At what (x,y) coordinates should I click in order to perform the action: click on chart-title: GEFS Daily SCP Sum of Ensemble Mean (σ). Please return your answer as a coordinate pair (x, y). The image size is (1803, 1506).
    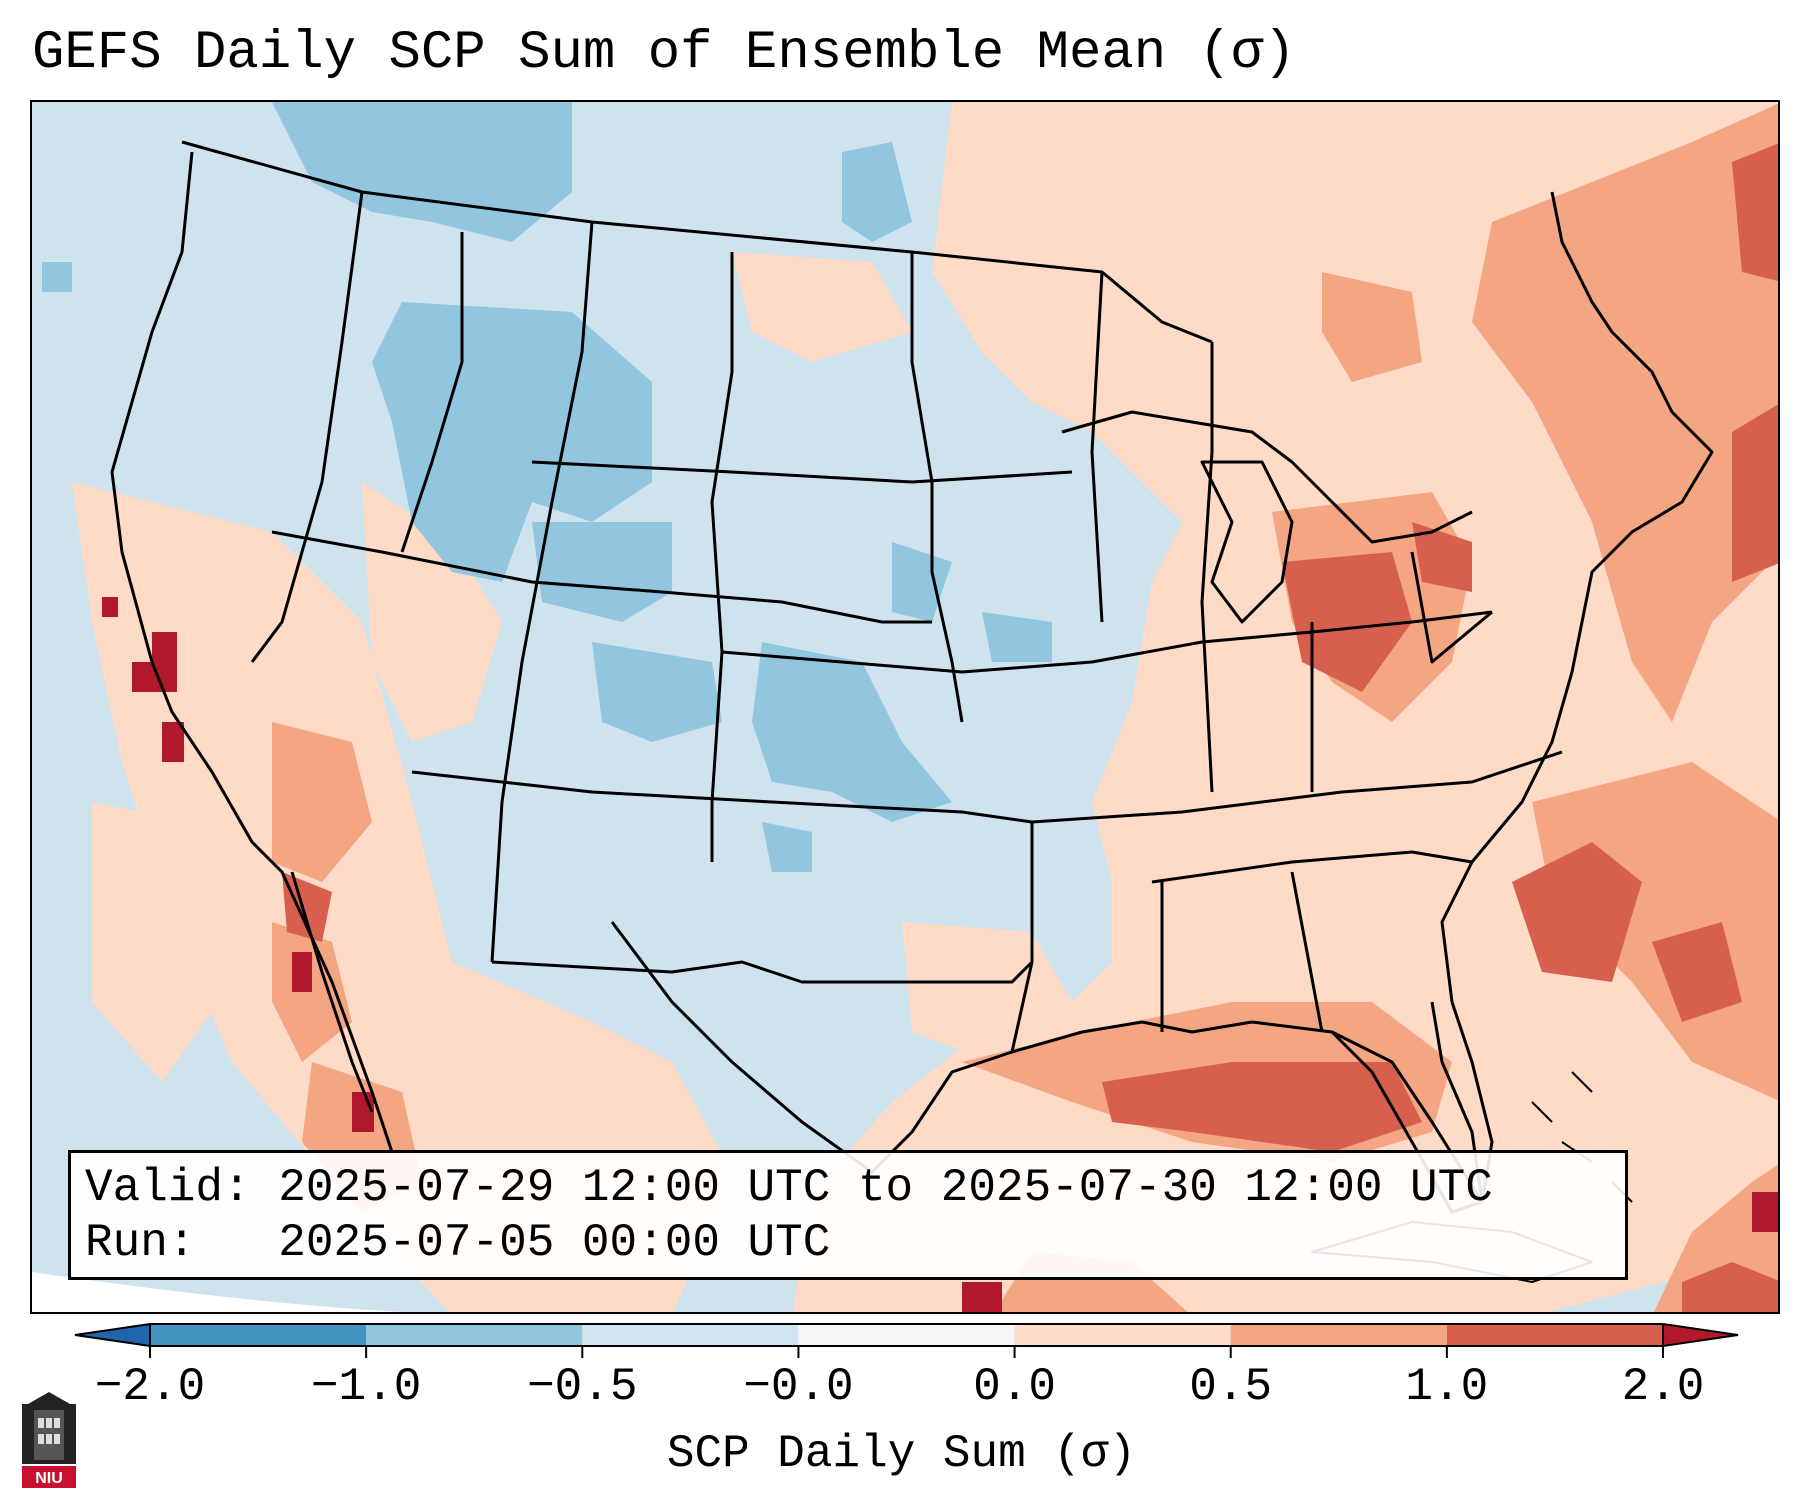
    Looking at the image, I should click on (664, 53).